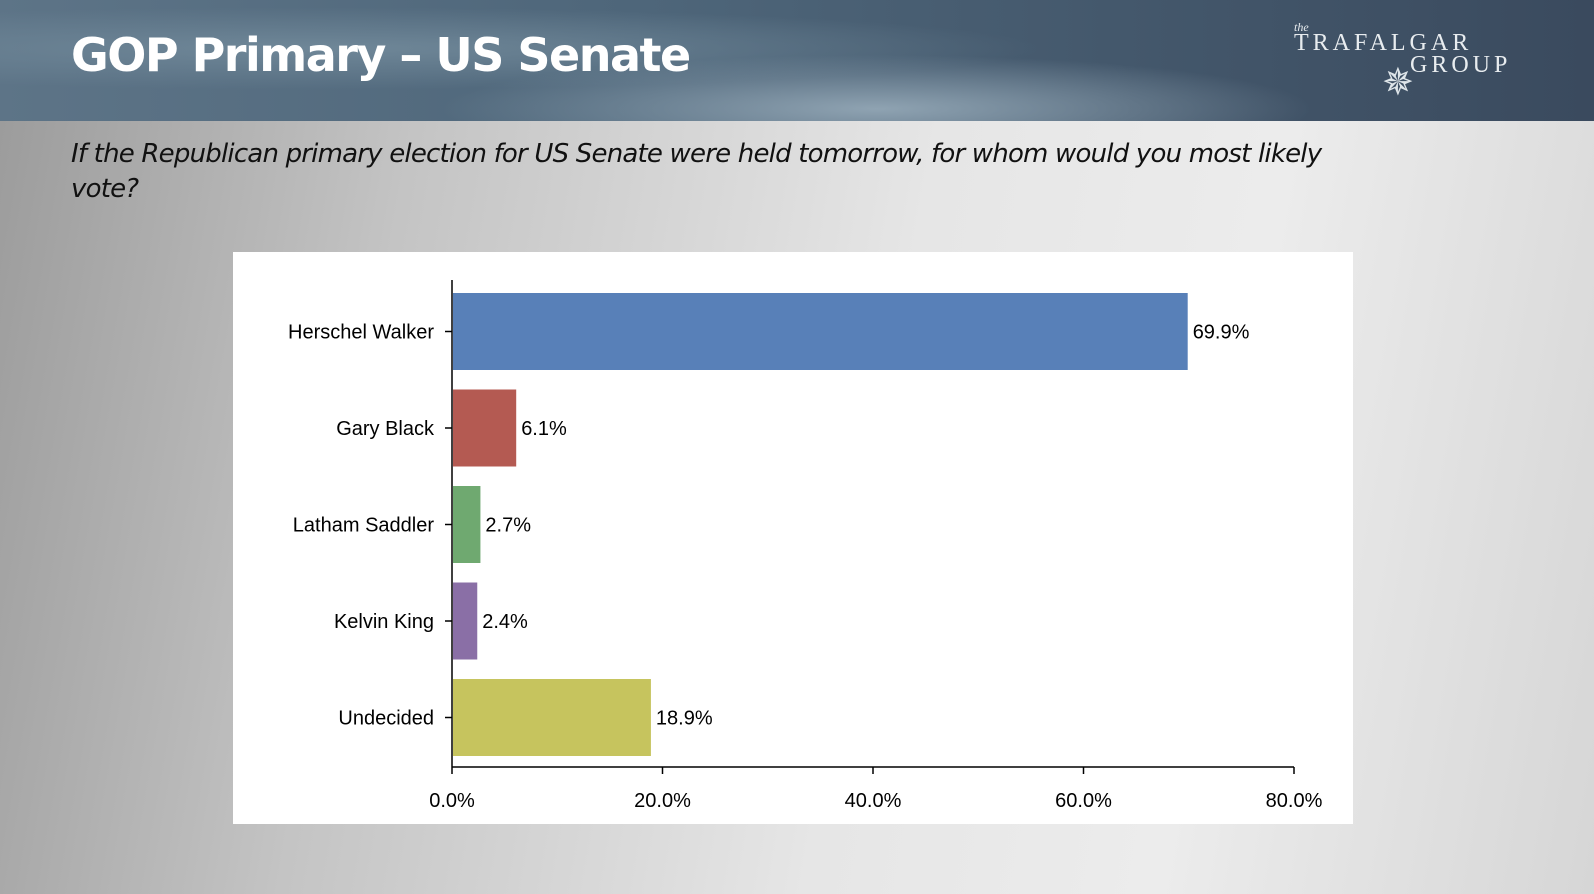  Describe the element at coordinates (544, 429) in the screenshot. I see `data-label: 6.1%` at that location.